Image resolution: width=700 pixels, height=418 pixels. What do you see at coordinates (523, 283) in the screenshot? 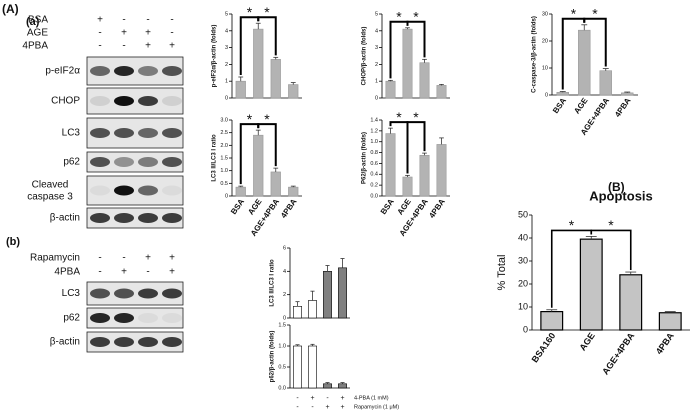
I see `y-tick-label: 20` at bounding box center [523, 283].